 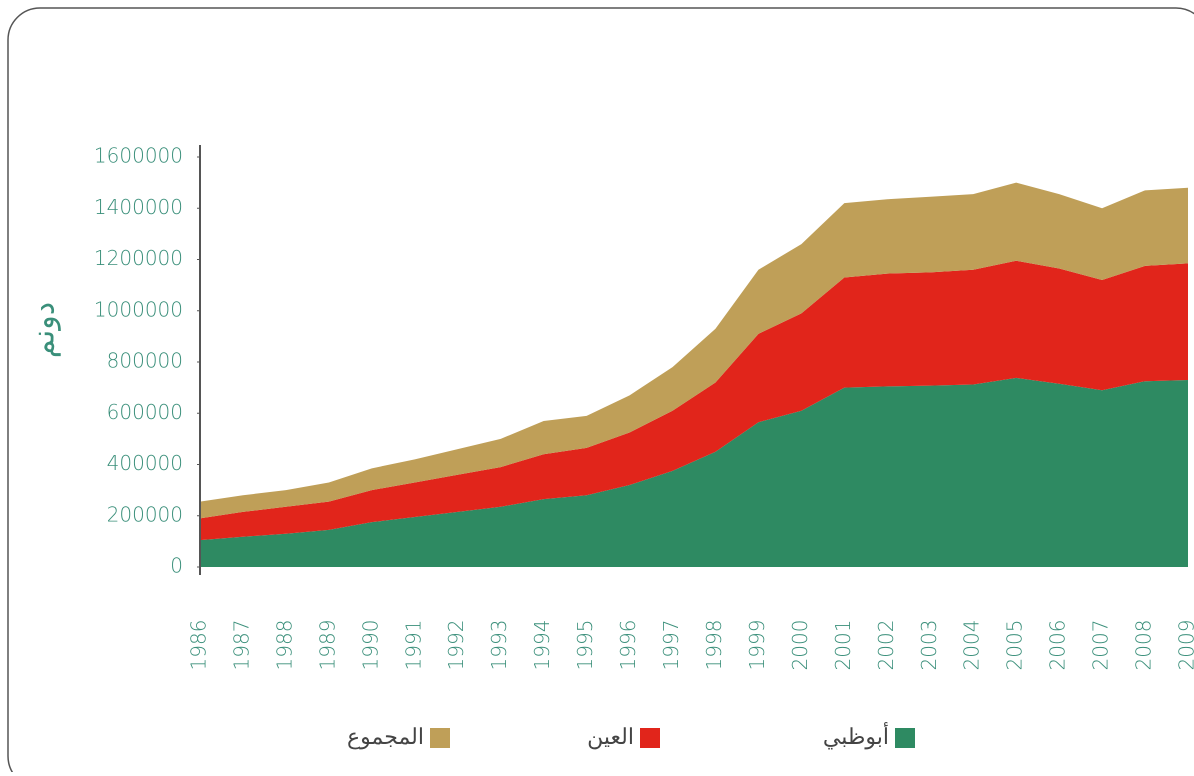 I want to click on x-tick-label: 1997, so click(x=671, y=645).